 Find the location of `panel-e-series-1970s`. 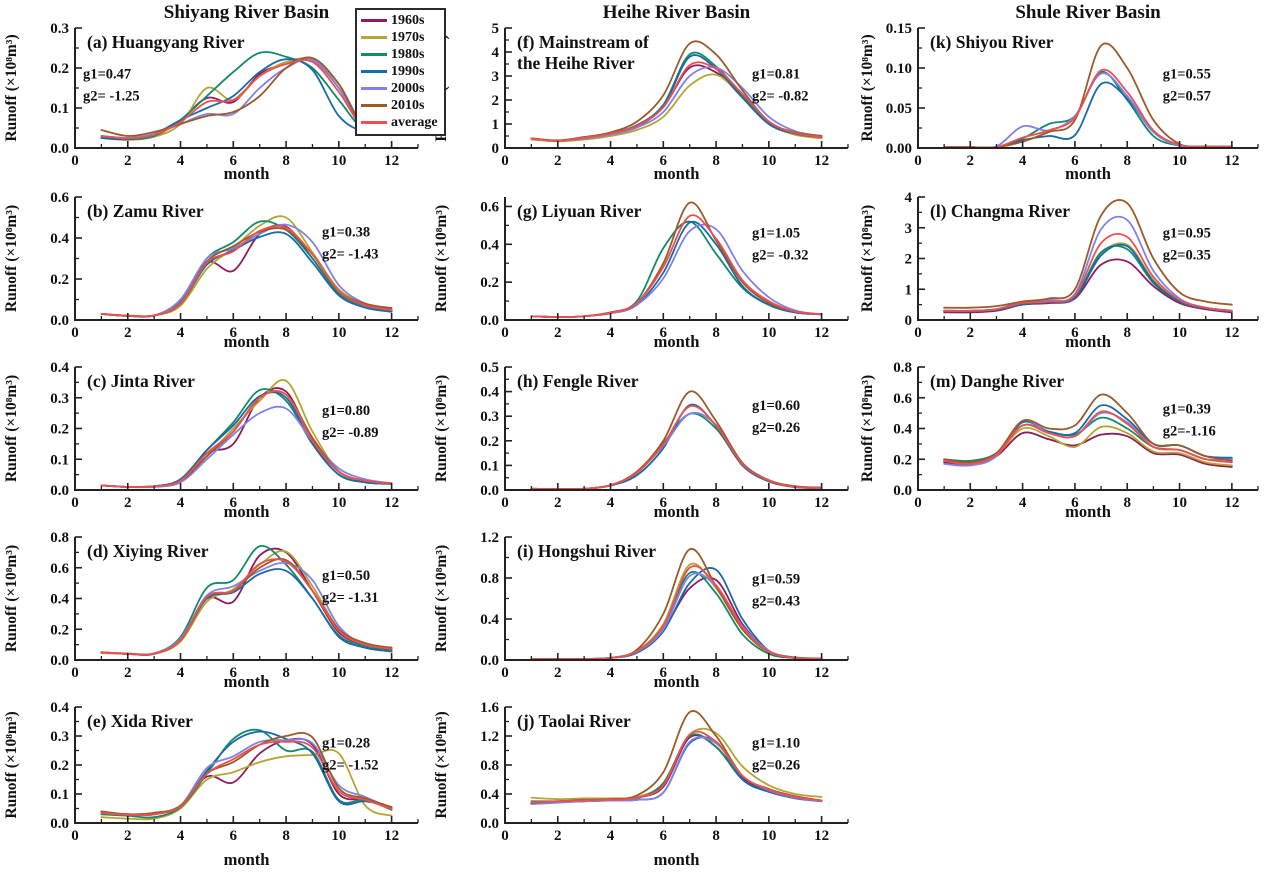

panel-e-series-1970s is located at coordinates (246, 785).